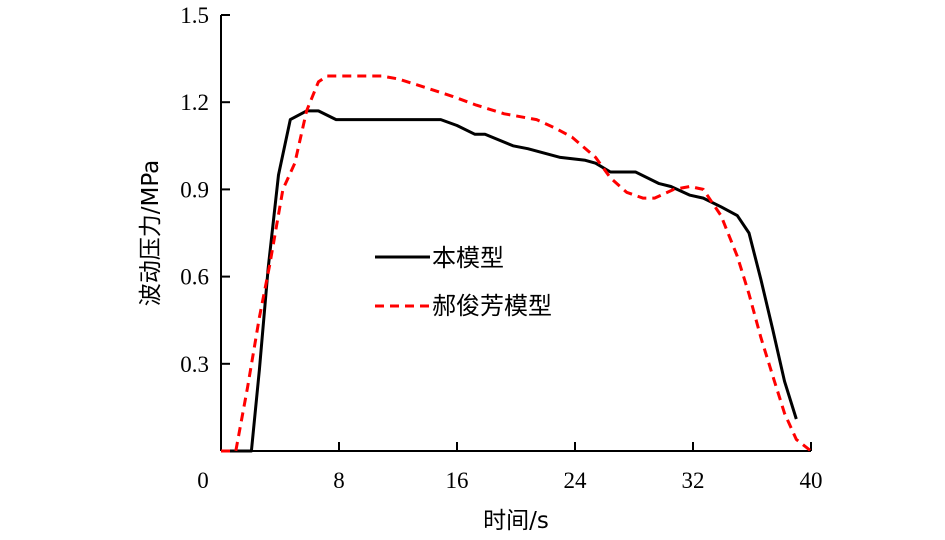 Image resolution: width=945 pixels, height=540 pixels. Describe the element at coordinates (492, 306) in the screenshot. I see `legend-label-series-1: 郝俊芳模型` at that location.